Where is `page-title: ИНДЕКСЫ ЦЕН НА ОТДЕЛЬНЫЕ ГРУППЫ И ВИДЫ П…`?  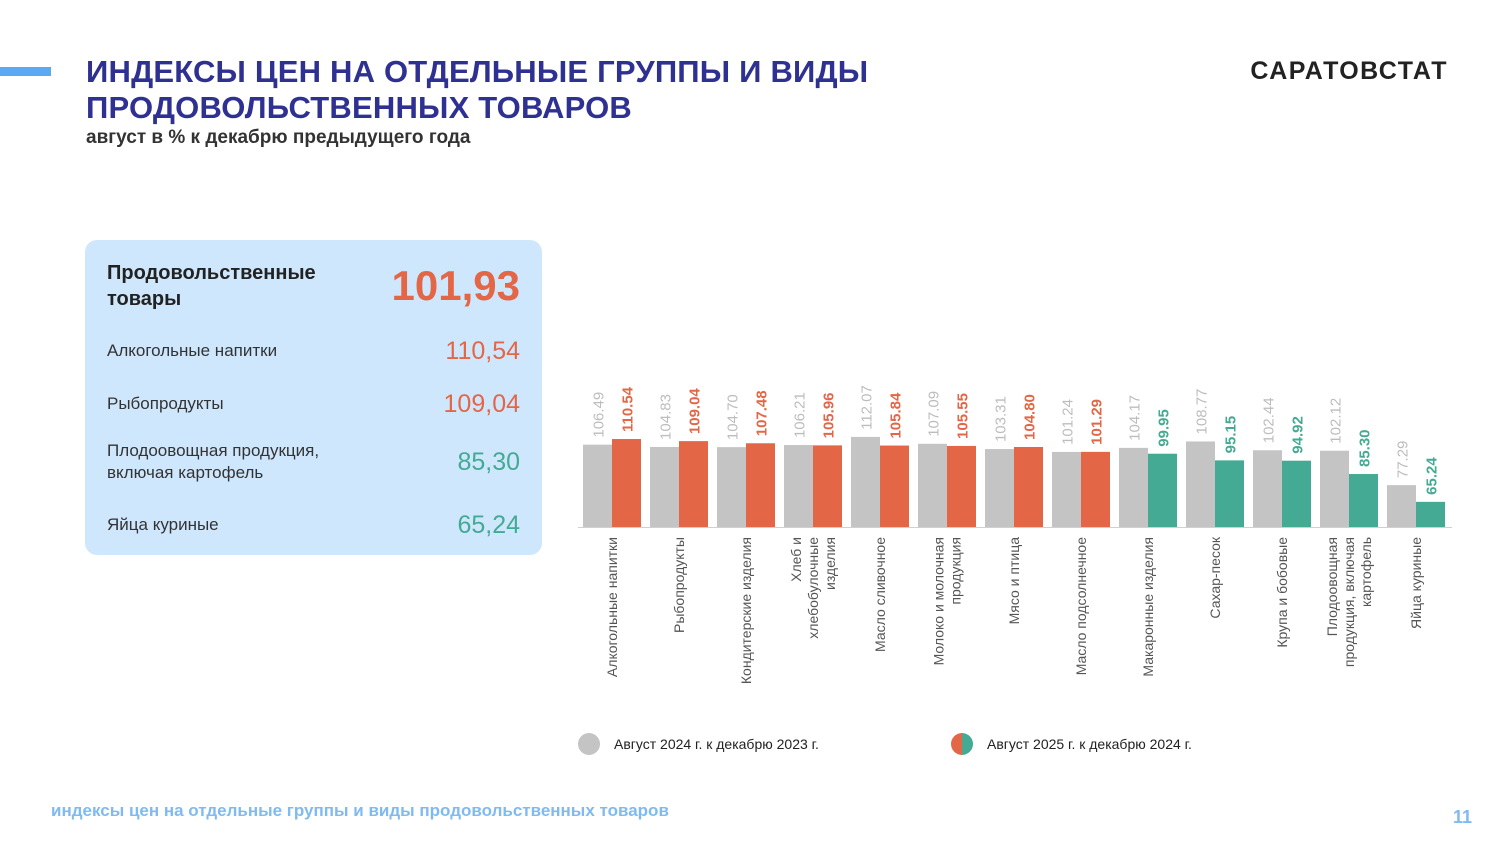
page-title: ИНДЕКСЫ ЦЕН НА ОТДЕЛЬНЫЕ ГРУППЫ И ВИДЫ П… is located at coordinates (477, 89).